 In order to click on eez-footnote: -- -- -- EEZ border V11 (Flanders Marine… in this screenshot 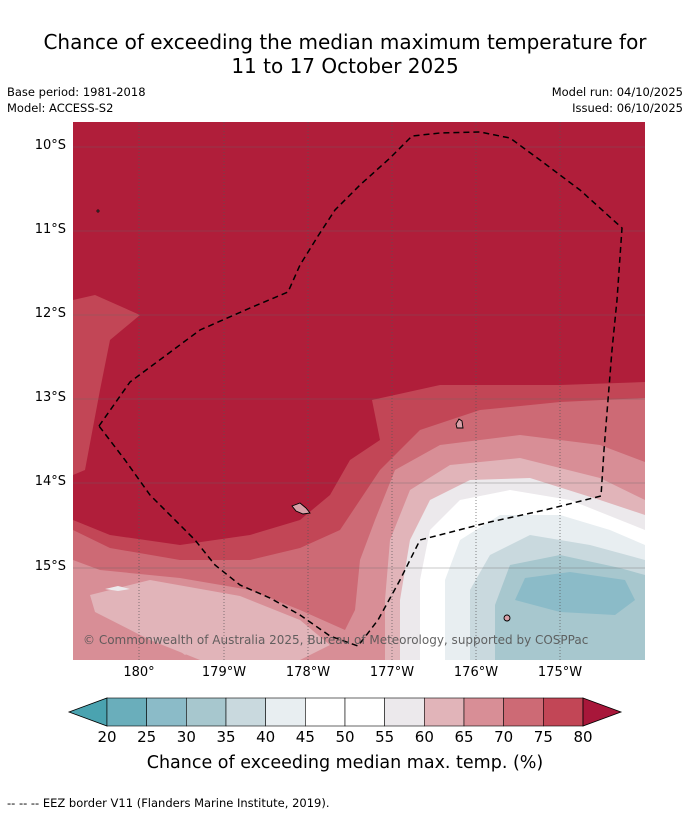, I will do `click(168, 803)`.